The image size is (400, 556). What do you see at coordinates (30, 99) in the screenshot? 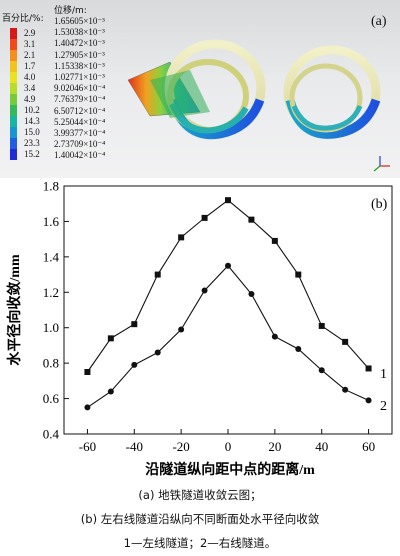
I see `legend-percent-value: 4.9` at bounding box center [30, 99].